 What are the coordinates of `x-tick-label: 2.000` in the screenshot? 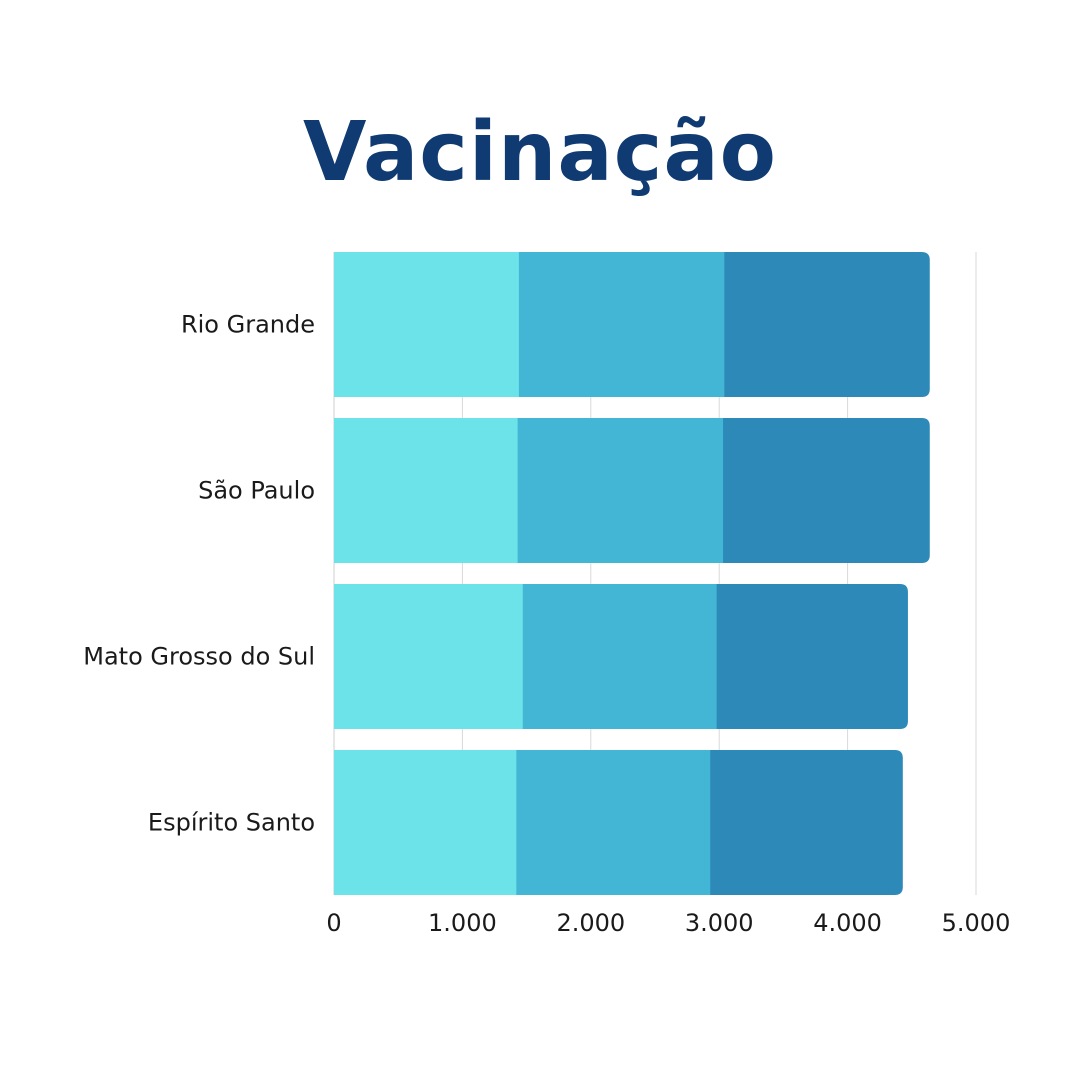 It's located at (590, 923).